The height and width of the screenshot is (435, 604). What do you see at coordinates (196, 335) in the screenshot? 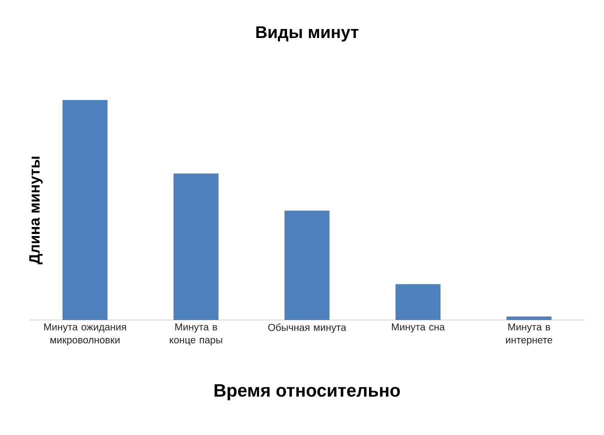
I see `x-tick-label: Минута в конце пары` at bounding box center [196, 335].